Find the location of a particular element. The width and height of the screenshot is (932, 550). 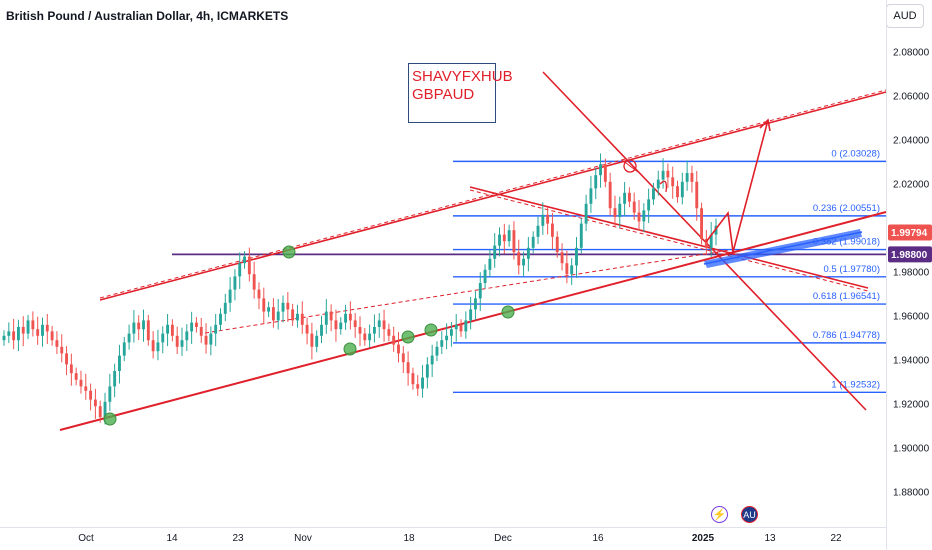

price-tick-label: 1.88000 is located at coordinates (911, 493).